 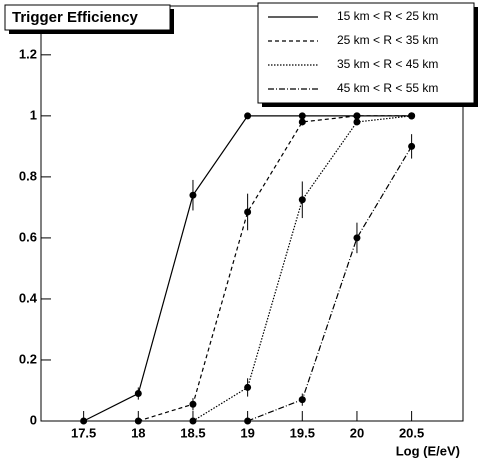 I want to click on y-tick-label: 0.6, so click(x=28, y=236).